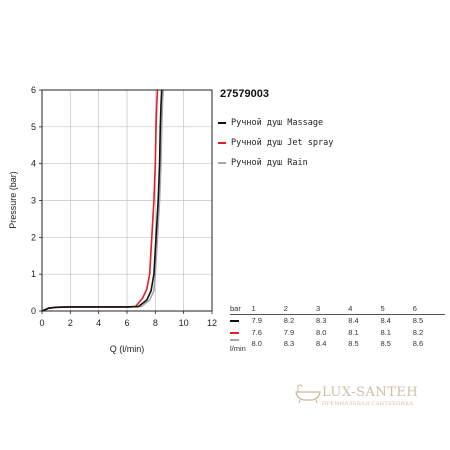 This screenshot has width=450, height=450. I want to click on model-number-title: 27579003, so click(244, 94).